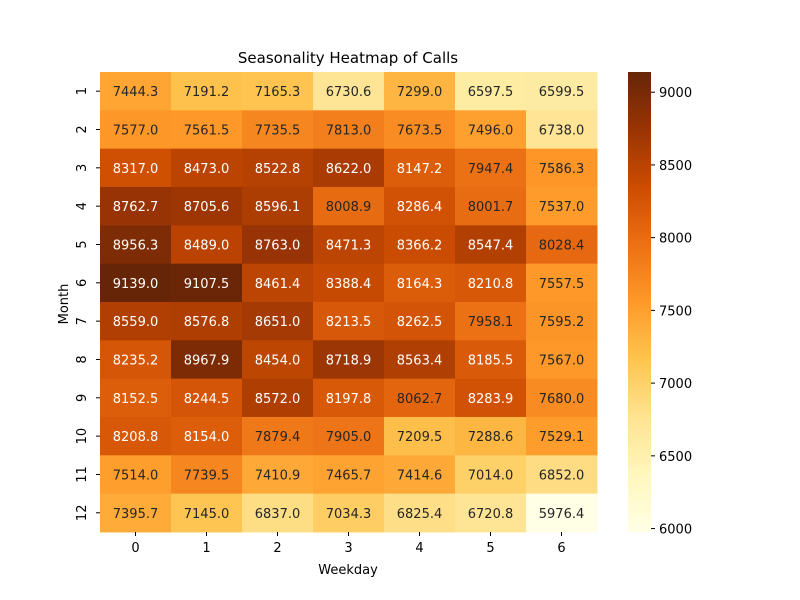 This screenshot has width=800, height=600. I want to click on cell-value-label: 6738.0, so click(562, 130).